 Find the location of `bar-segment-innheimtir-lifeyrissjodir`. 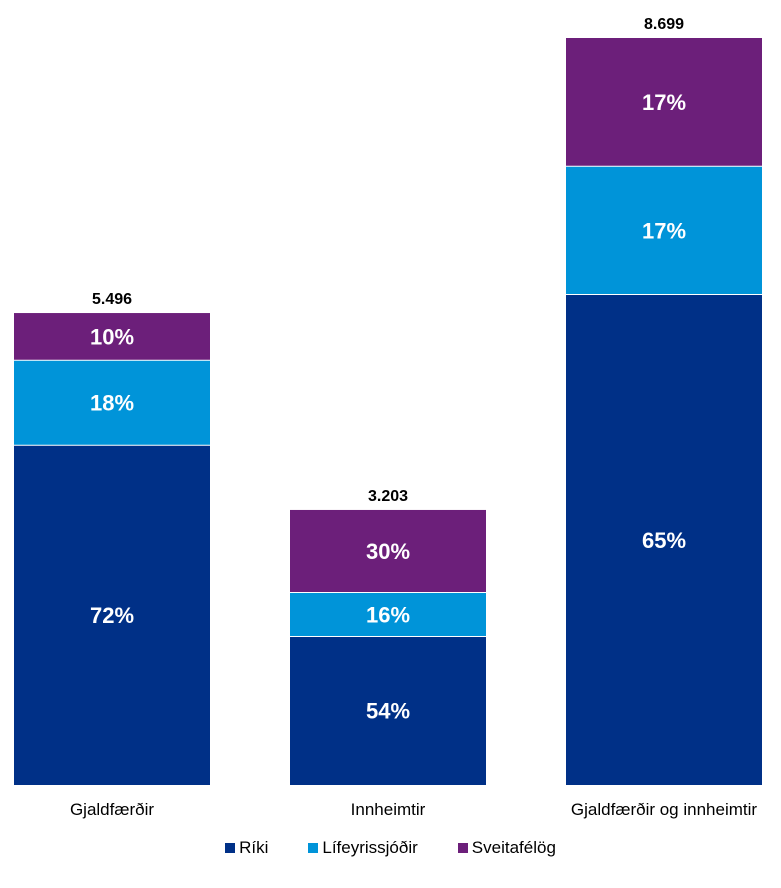

bar-segment-innheimtir-lifeyrissjodir is located at coordinates (388, 614).